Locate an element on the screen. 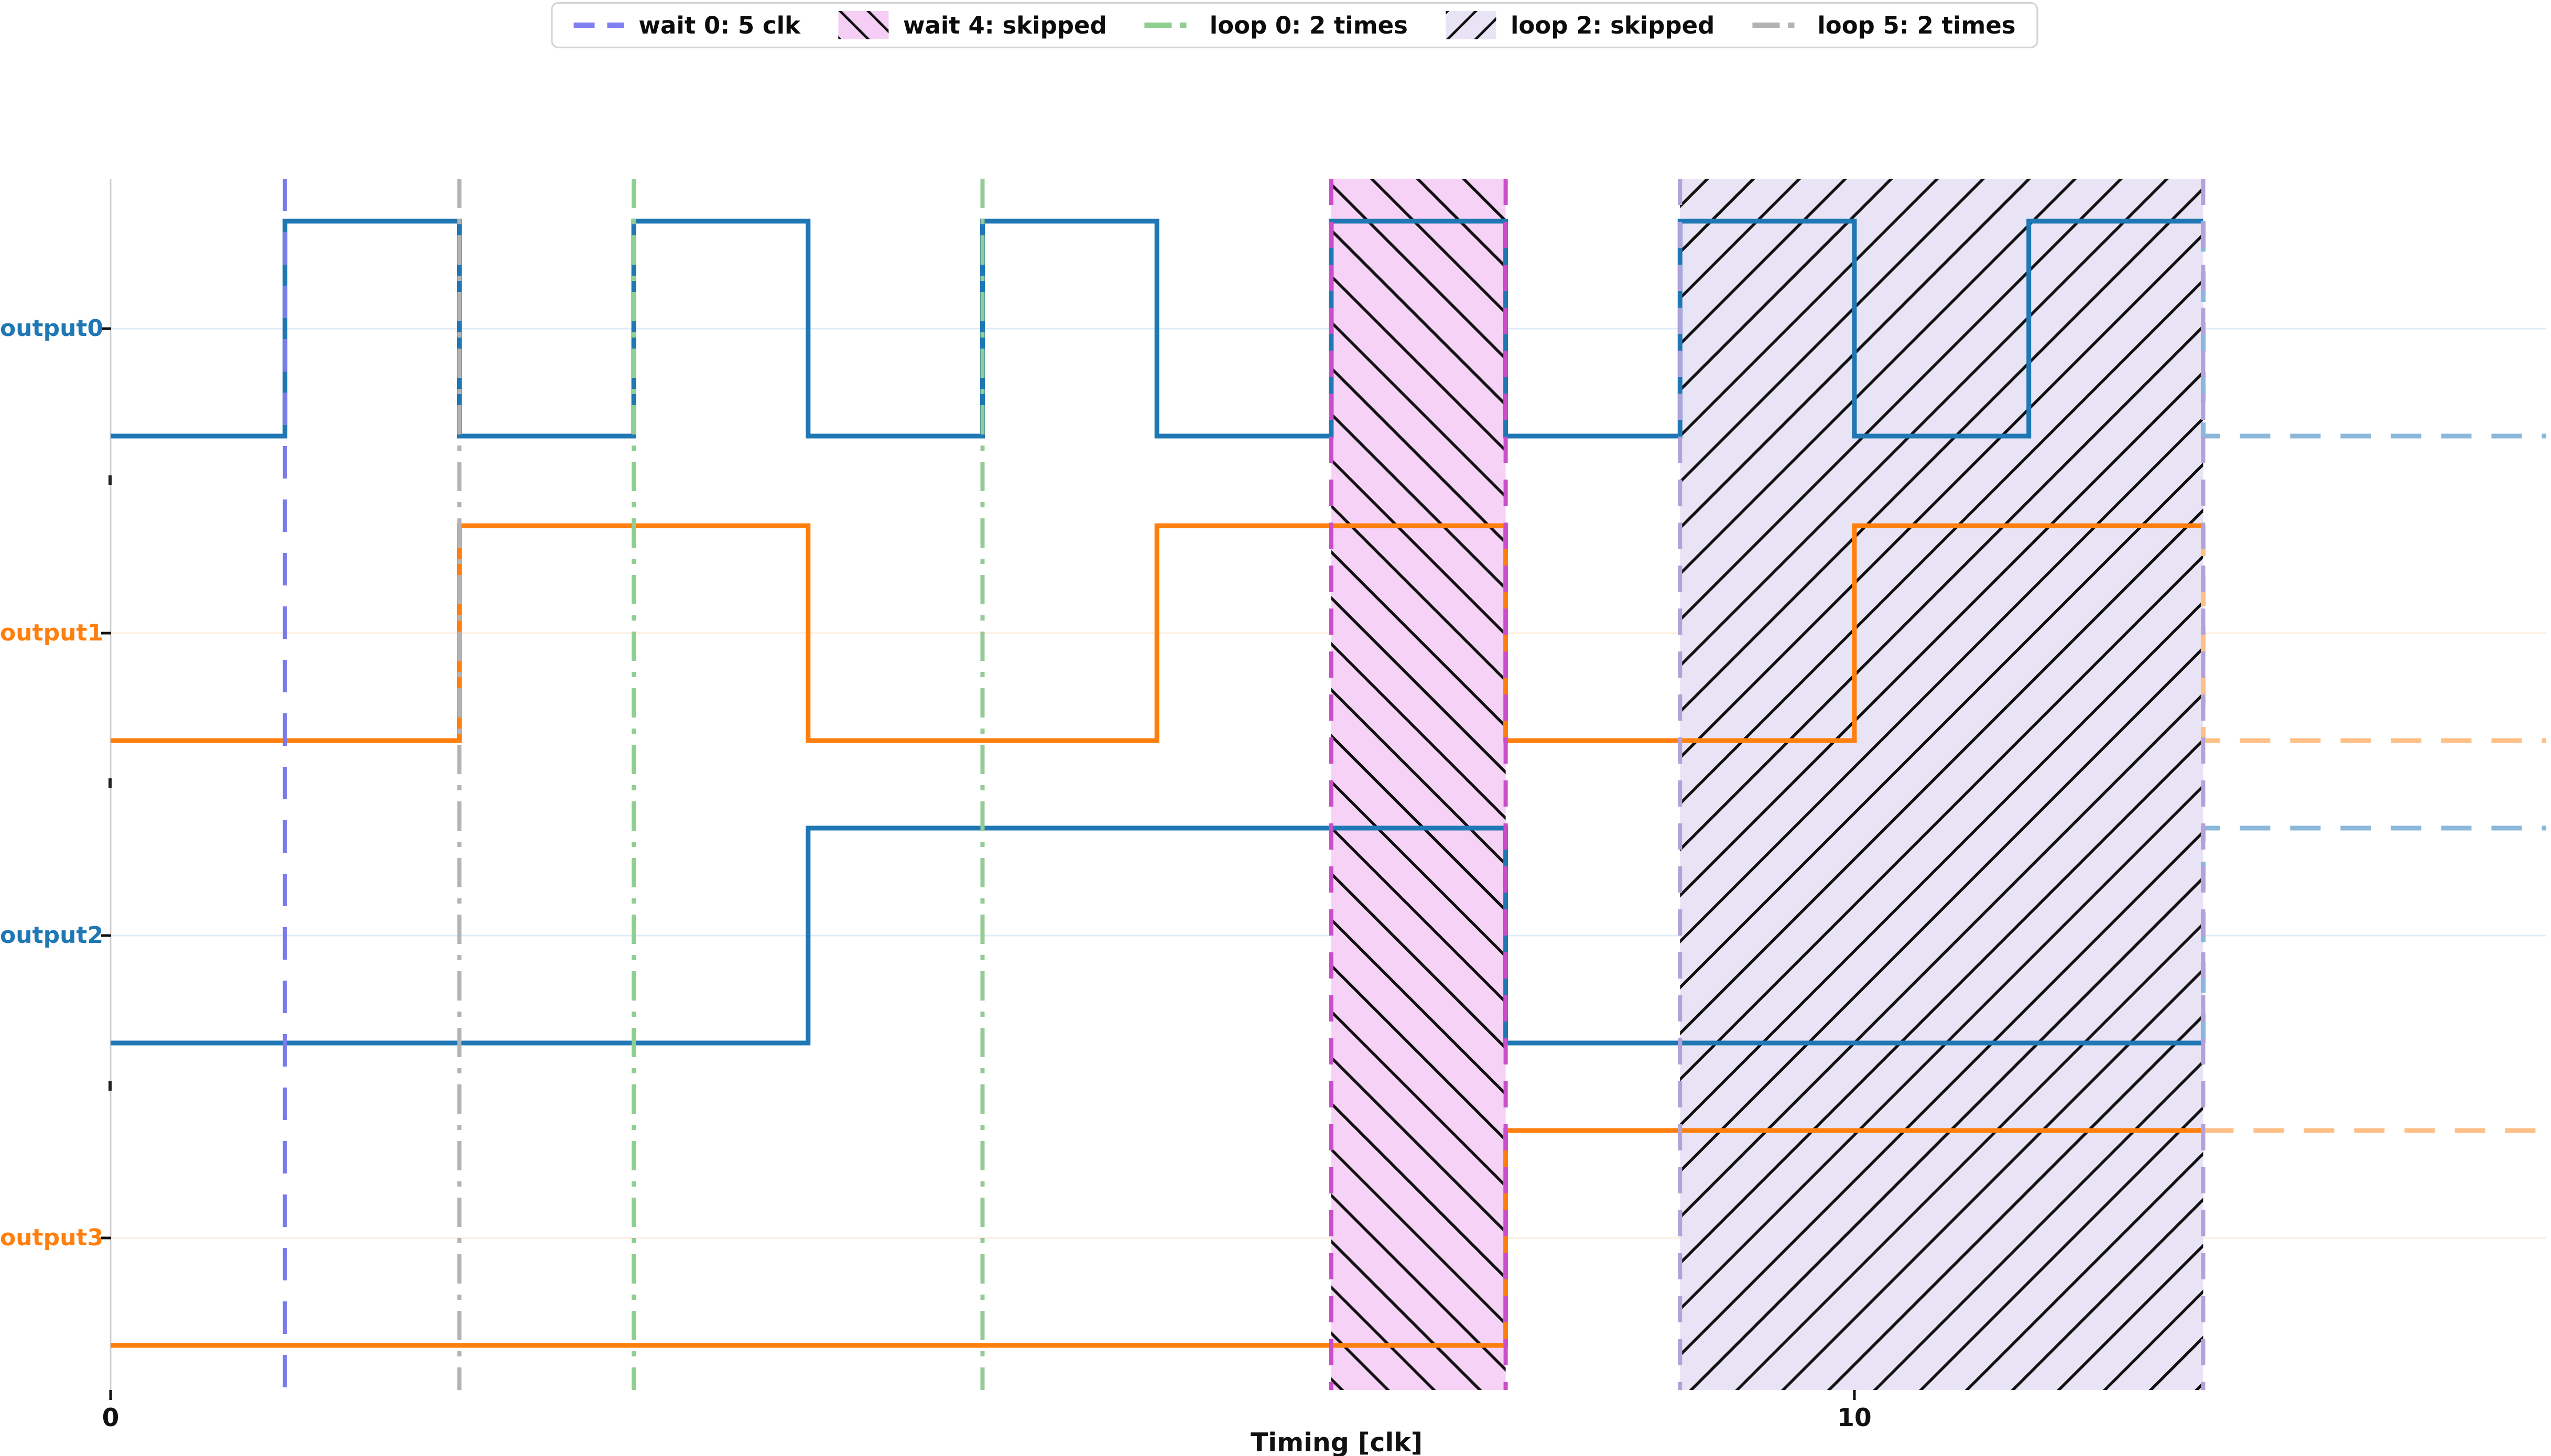  legend-item-label: wait 4: skipped is located at coordinates (1005, 25).